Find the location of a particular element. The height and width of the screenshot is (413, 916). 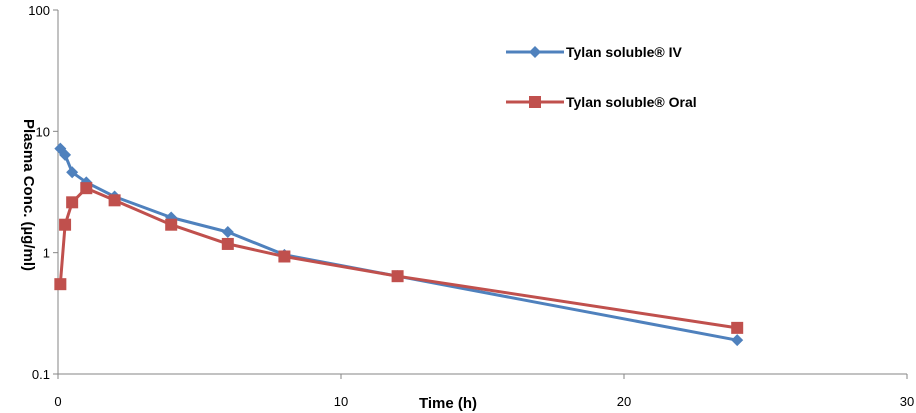

y-tick-label: 100 is located at coordinates (39, 10).